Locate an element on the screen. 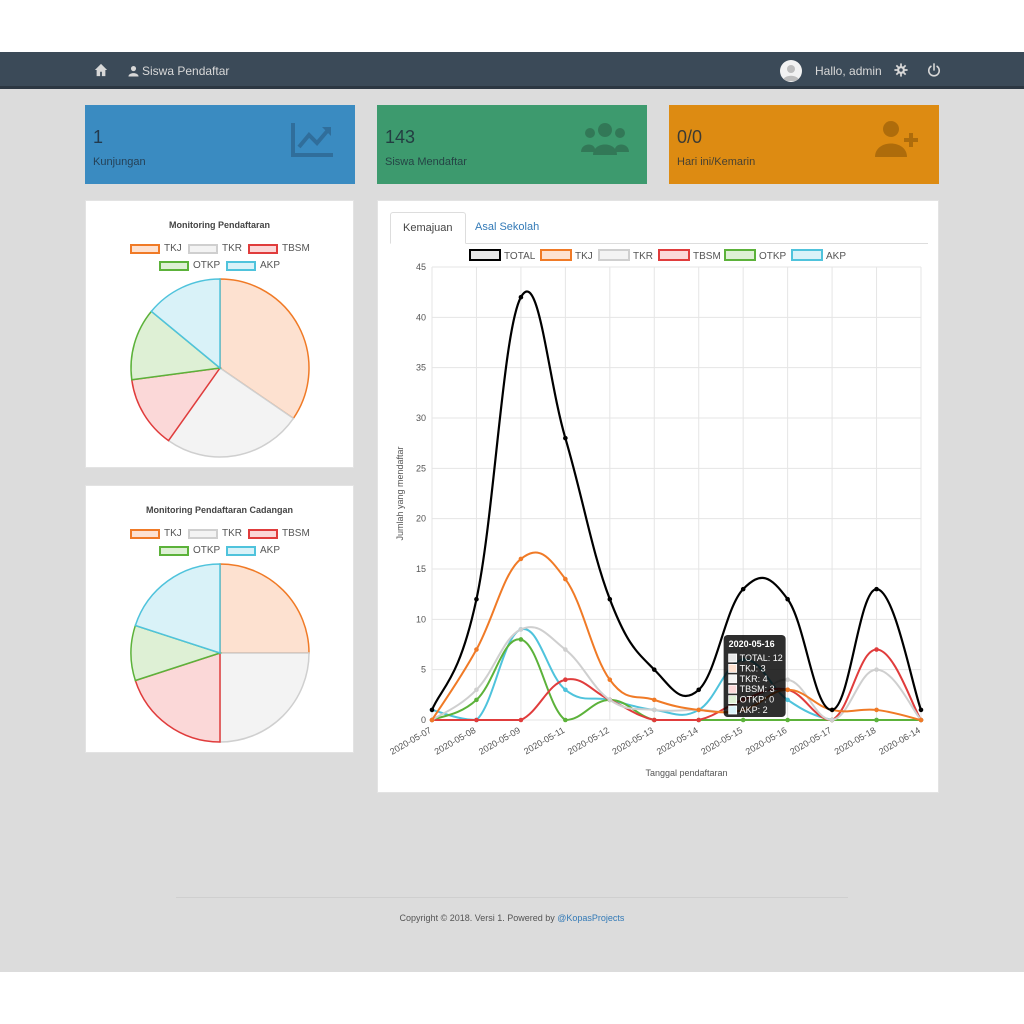 This screenshot has height=1024, width=1024. home-icon is located at coordinates (101, 70).